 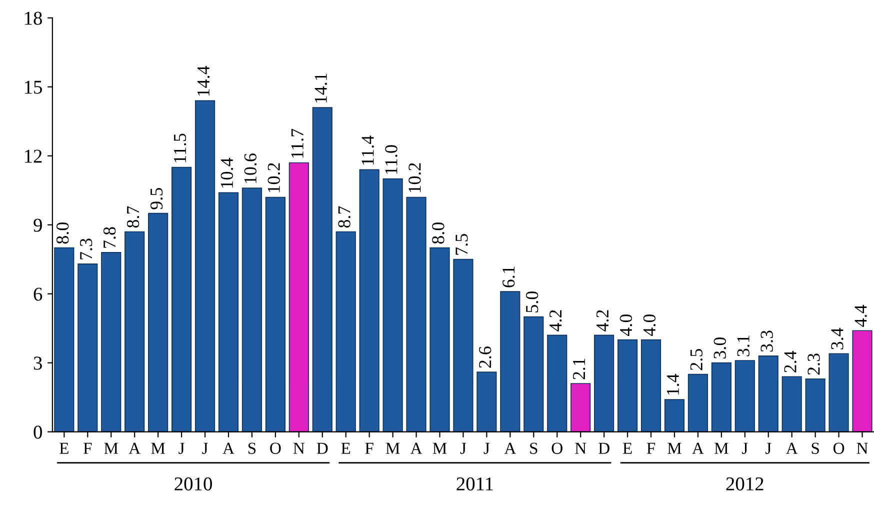 I want to click on data-label: 2.4, so click(x=790, y=361).